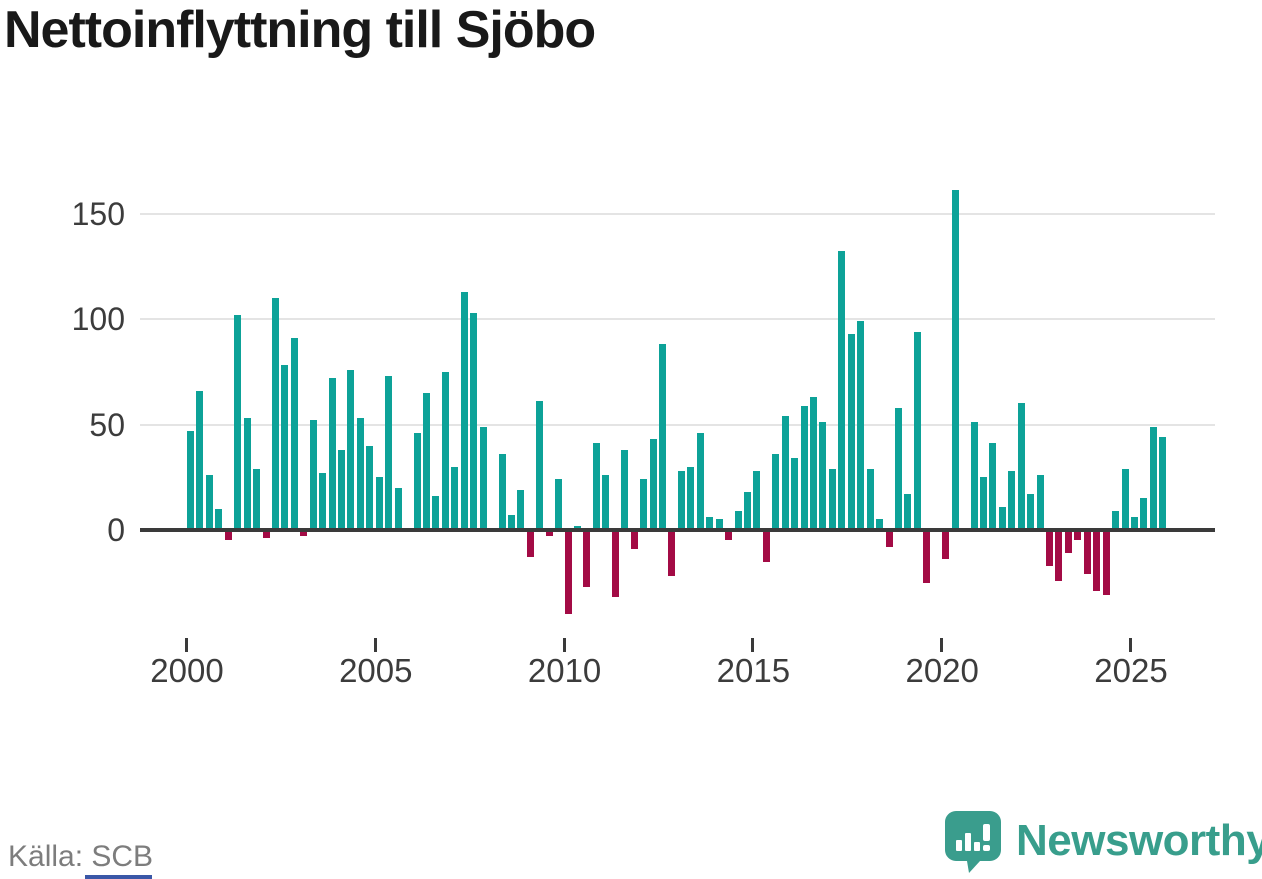 This screenshot has width=1262, height=879. Describe the element at coordinates (564, 670) in the screenshot. I see `x-tick-label: 2010` at that location.